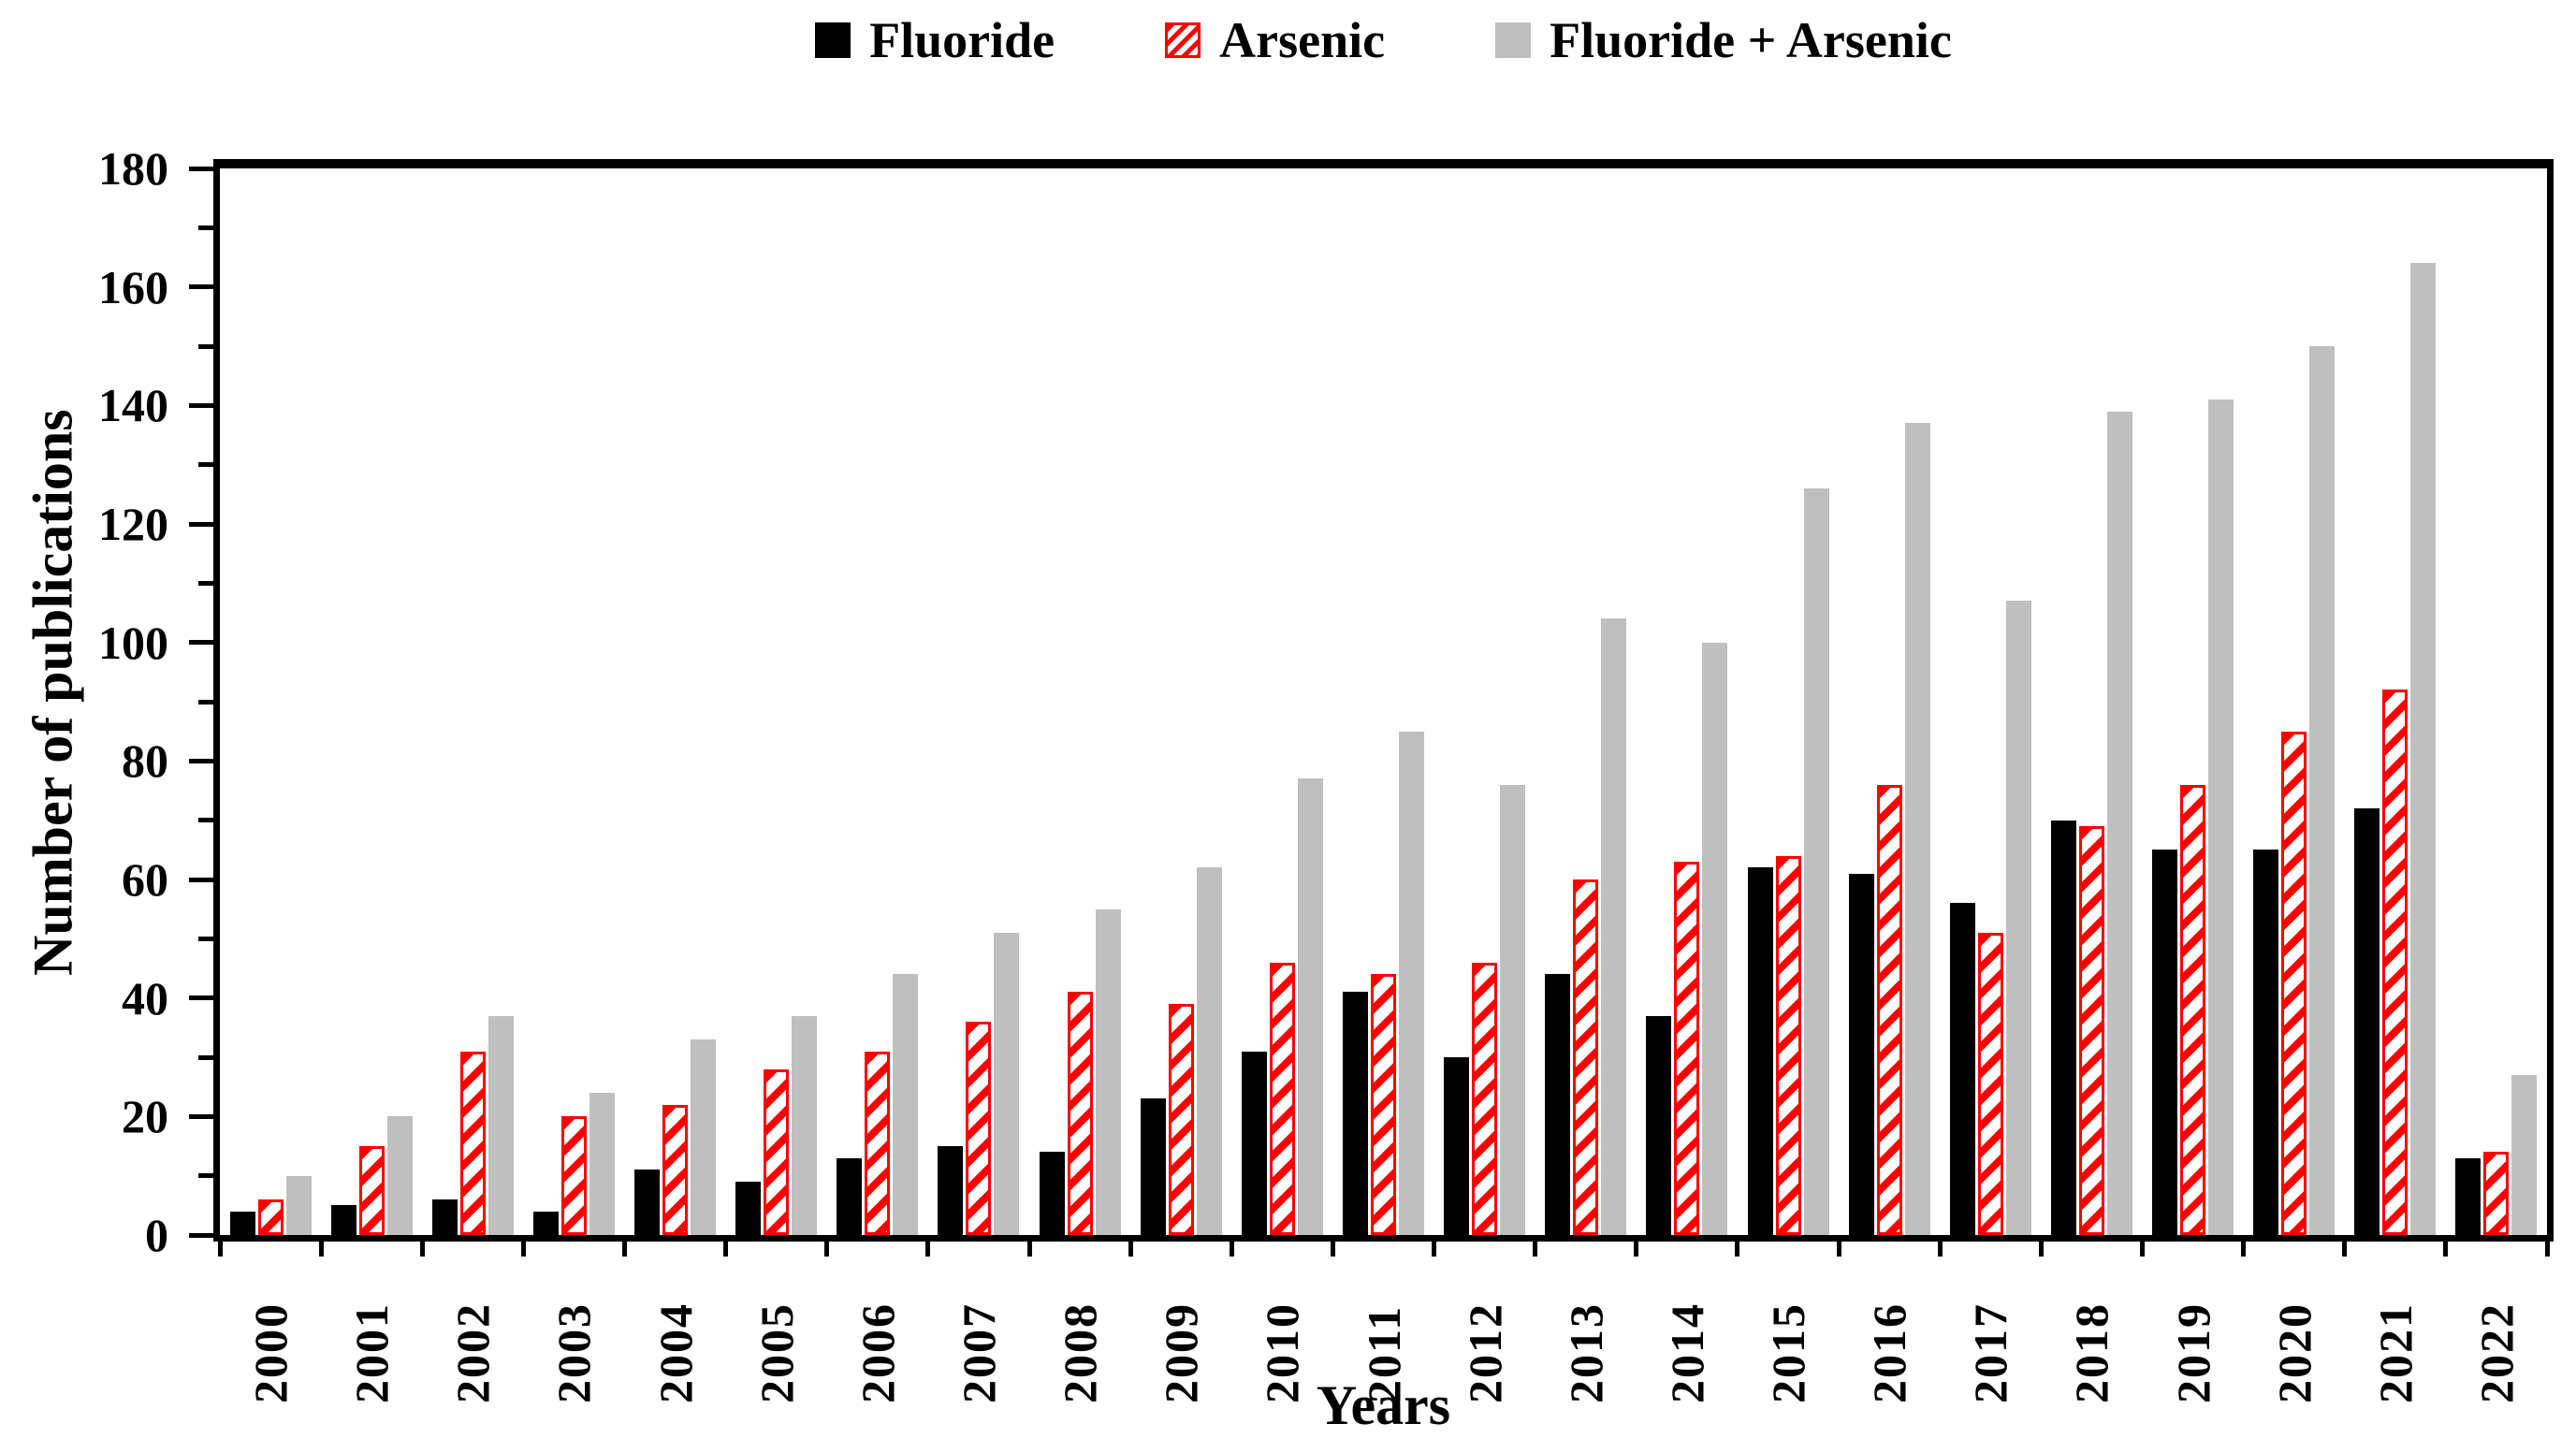 Image resolution: width=2576 pixels, height=1453 pixels. What do you see at coordinates (1310, 1006) in the screenshot?
I see `bar-fluoride-arsenic-2010` at bounding box center [1310, 1006].